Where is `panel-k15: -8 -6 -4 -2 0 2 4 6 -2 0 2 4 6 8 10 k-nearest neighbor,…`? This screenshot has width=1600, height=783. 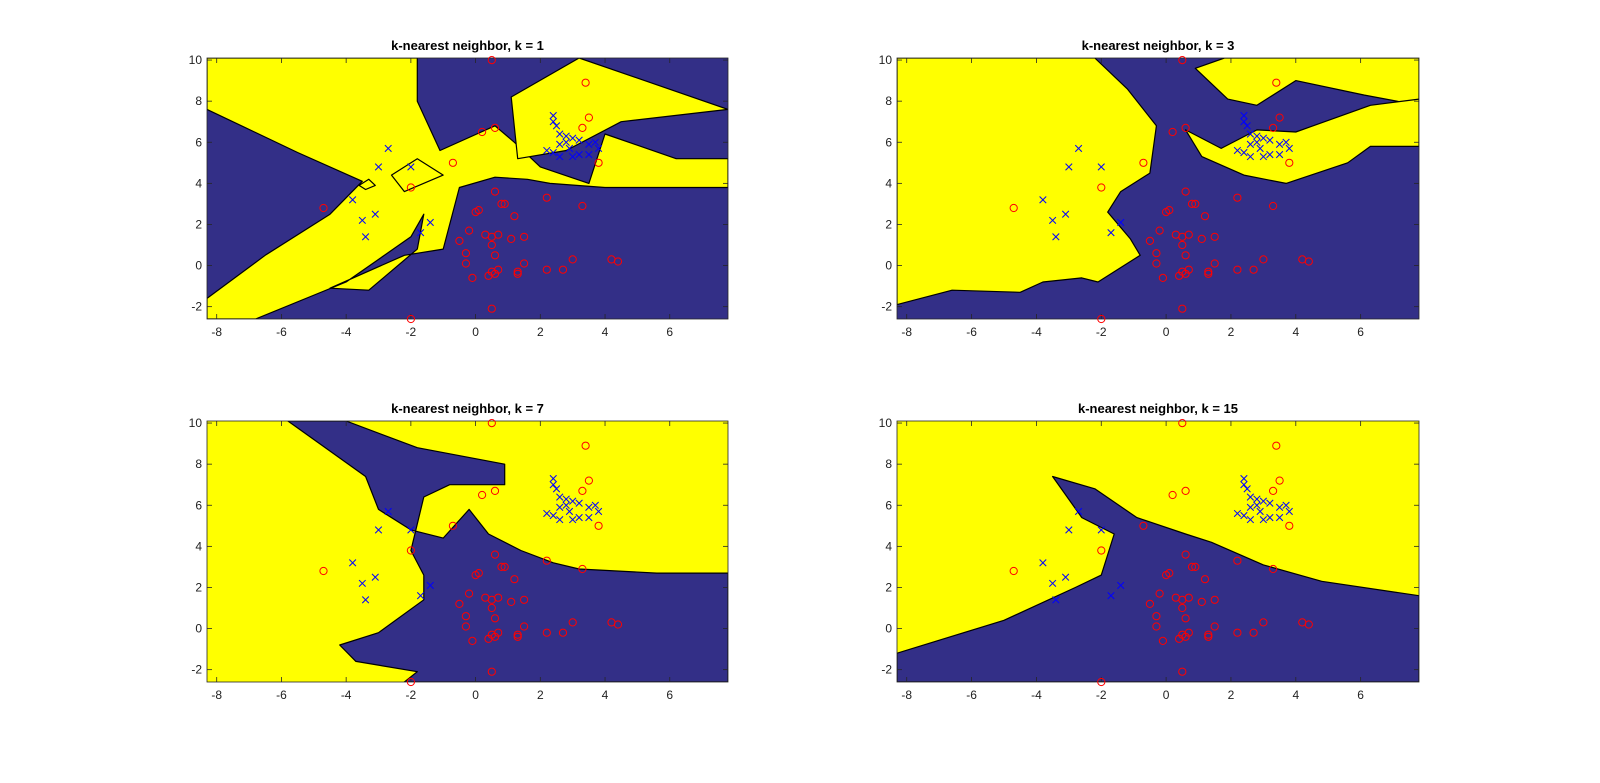
panel-k15: -8 -6 -4 -2 0 2 4 6 -2 0 2 4 6 8 10 k-nearest neighbor,… is located at coordinates (1149, 551).